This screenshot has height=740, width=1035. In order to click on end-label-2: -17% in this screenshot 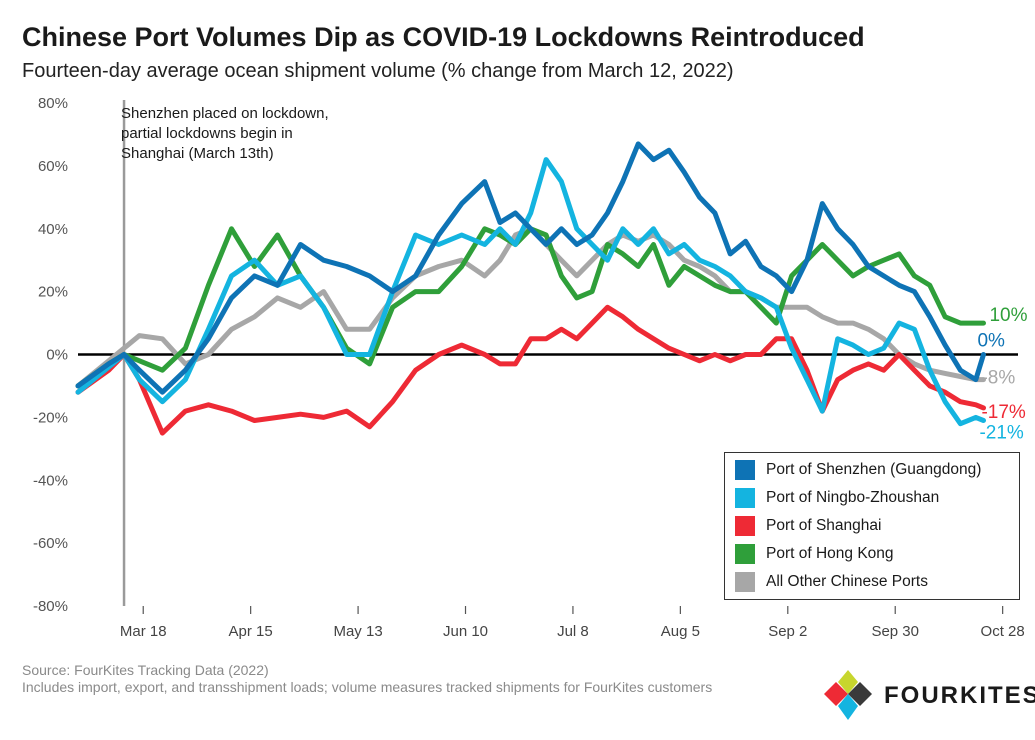, I will do `click(1003, 412)`.